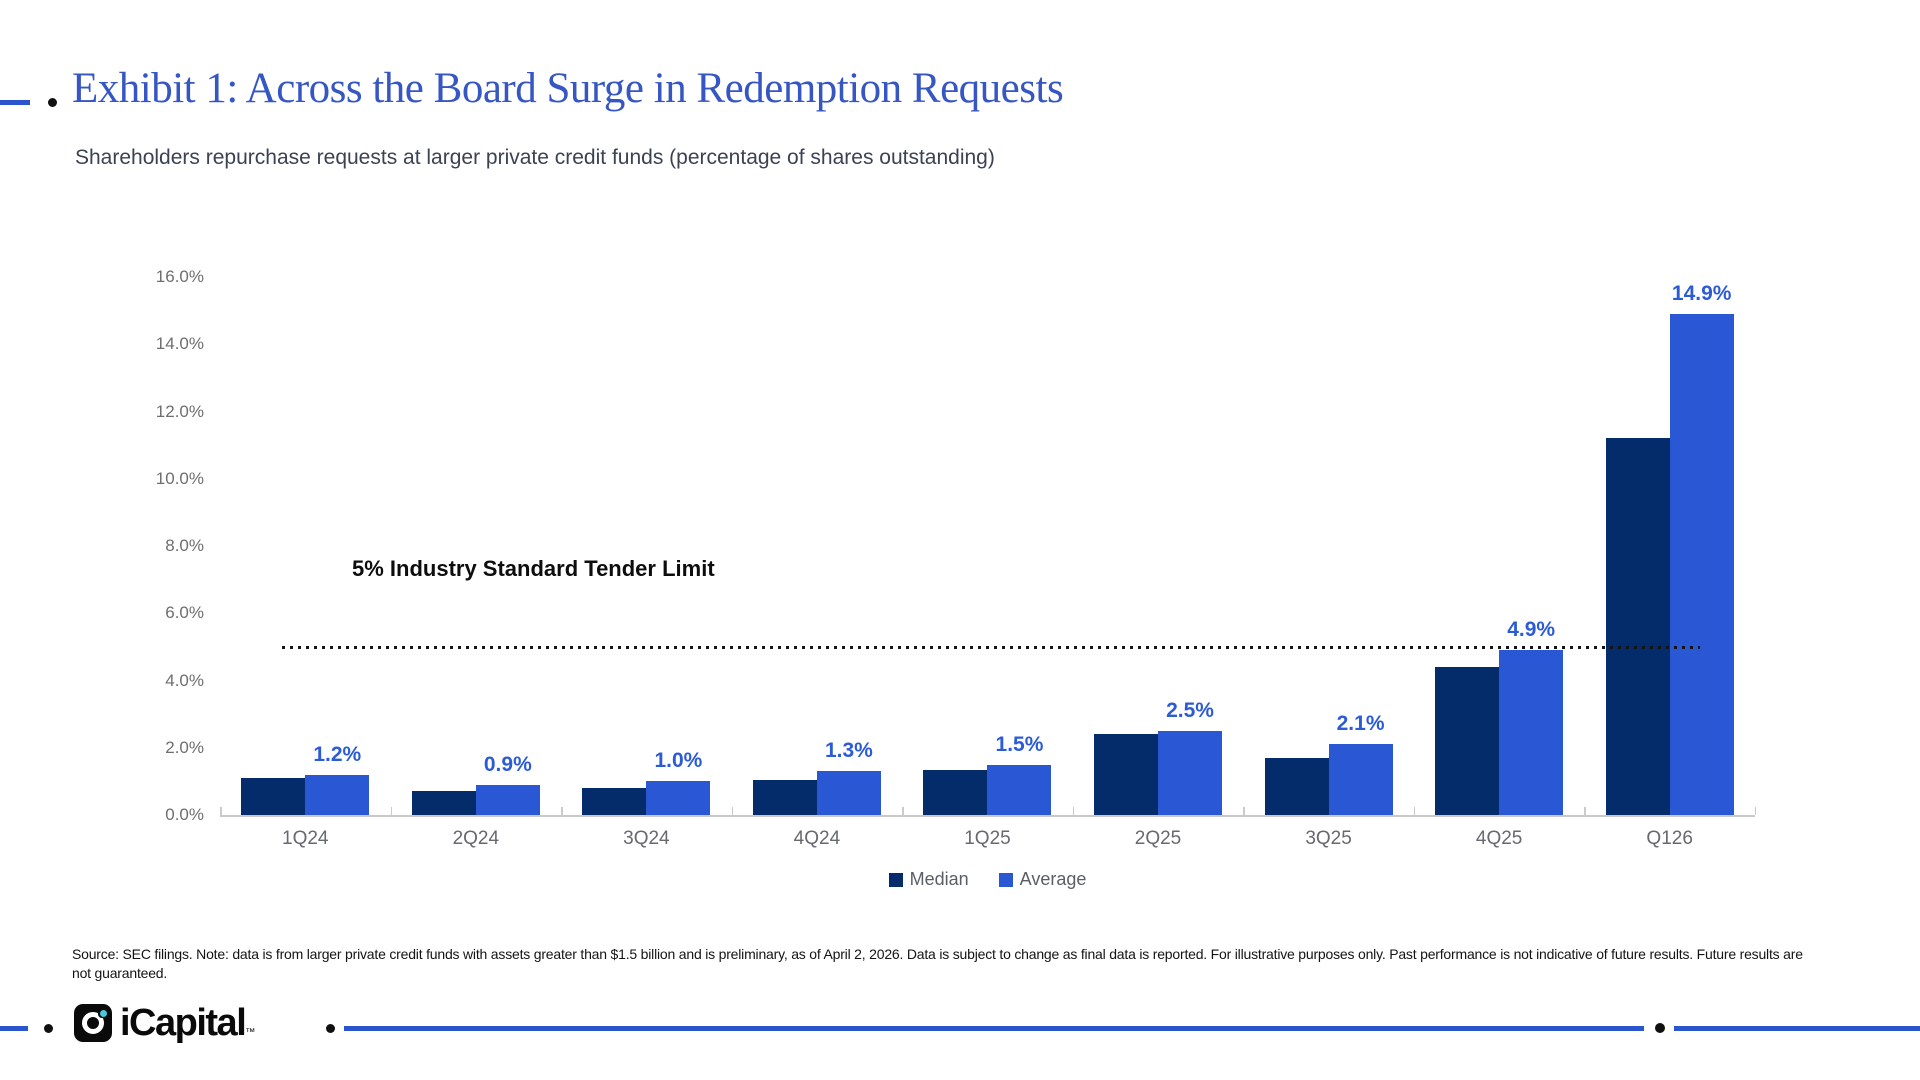  What do you see at coordinates (184, 814) in the screenshot?
I see `y-axis-tick-label: 0.0%` at bounding box center [184, 814].